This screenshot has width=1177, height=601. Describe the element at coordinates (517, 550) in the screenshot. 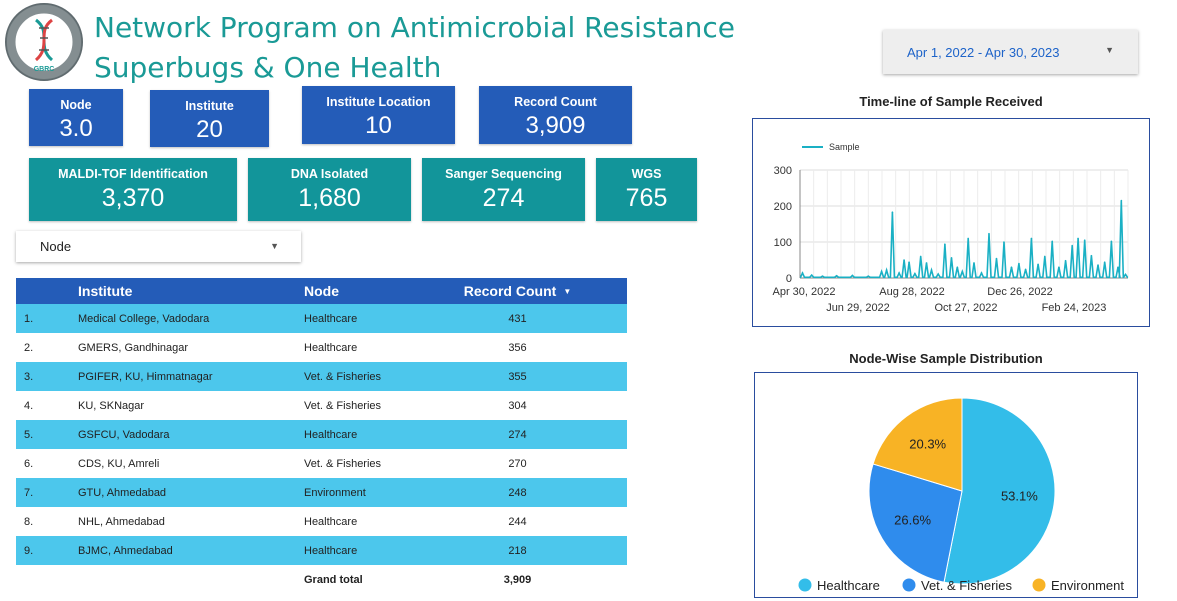

I see `record-count-cell: 218` at that location.